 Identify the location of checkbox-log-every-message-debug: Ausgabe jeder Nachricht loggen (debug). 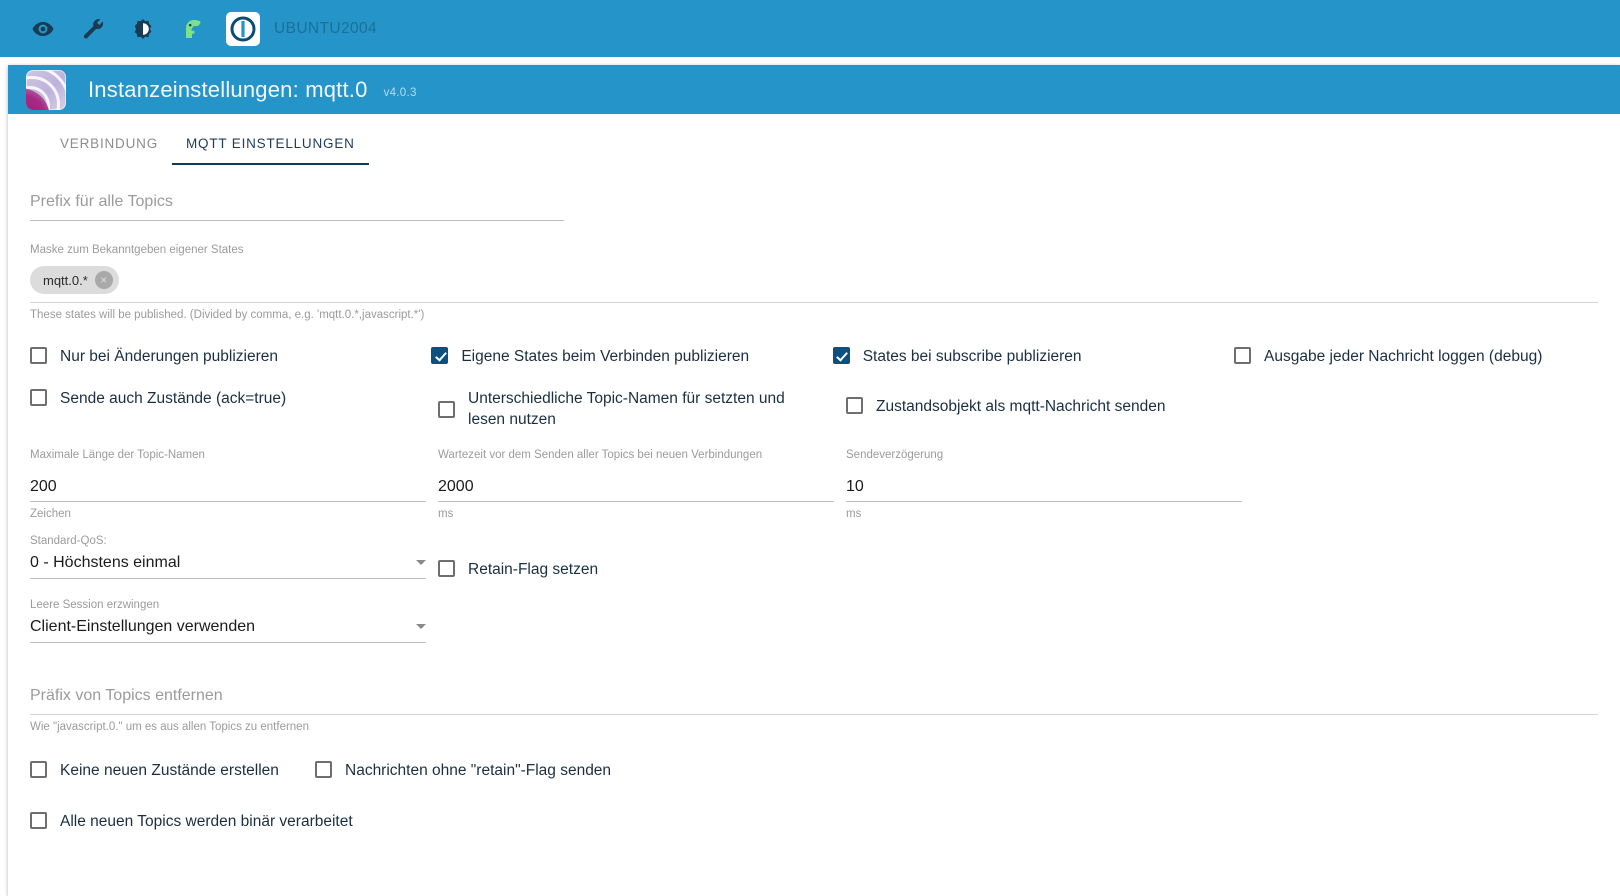
(1416, 356).